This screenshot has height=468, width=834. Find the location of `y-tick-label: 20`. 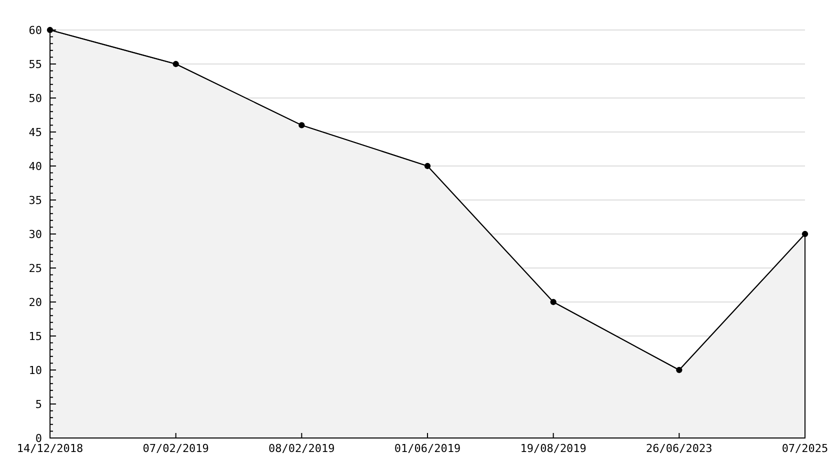

y-tick-label: 20 is located at coordinates (35, 302).